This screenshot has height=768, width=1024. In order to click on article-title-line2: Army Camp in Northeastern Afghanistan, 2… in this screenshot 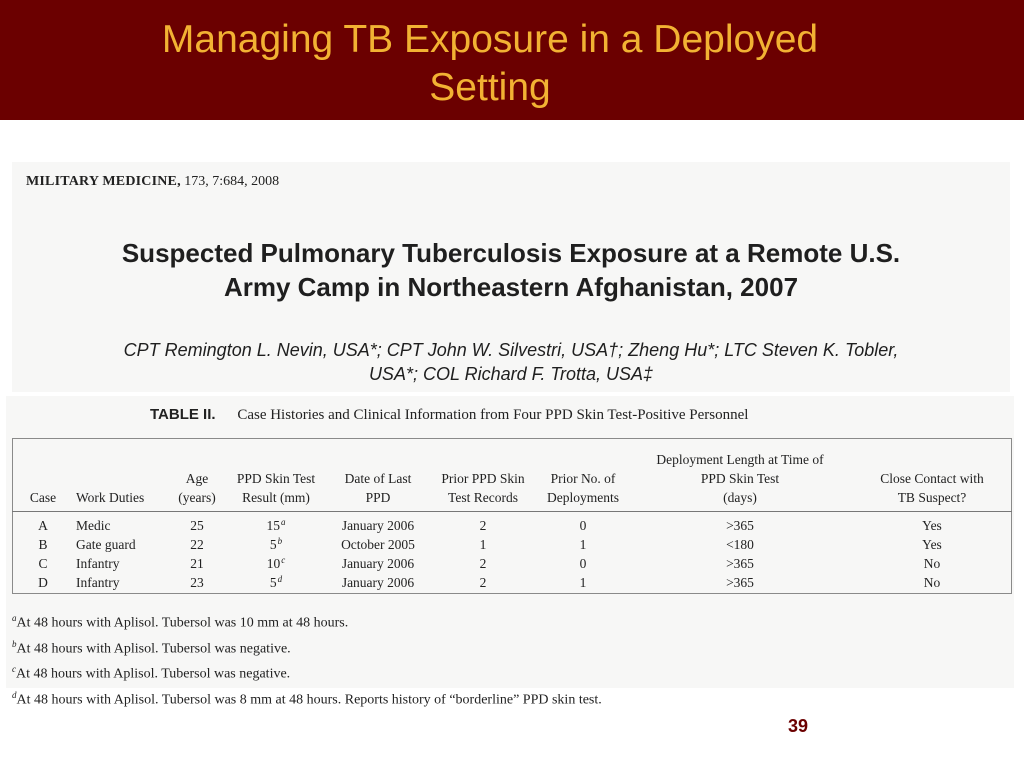, I will do `click(511, 287)`.